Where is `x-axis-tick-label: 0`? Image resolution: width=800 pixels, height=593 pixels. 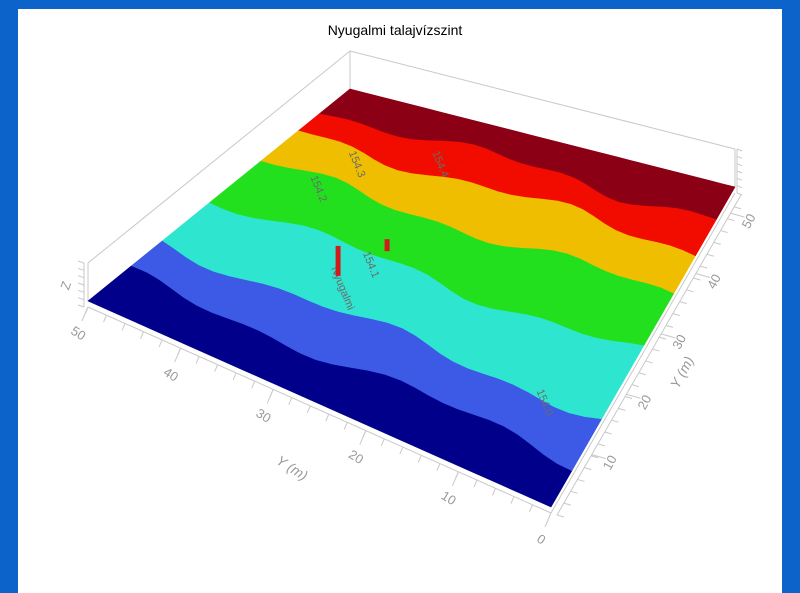
x-axis-tick-label: 0 is located at coordinates (541, 539).